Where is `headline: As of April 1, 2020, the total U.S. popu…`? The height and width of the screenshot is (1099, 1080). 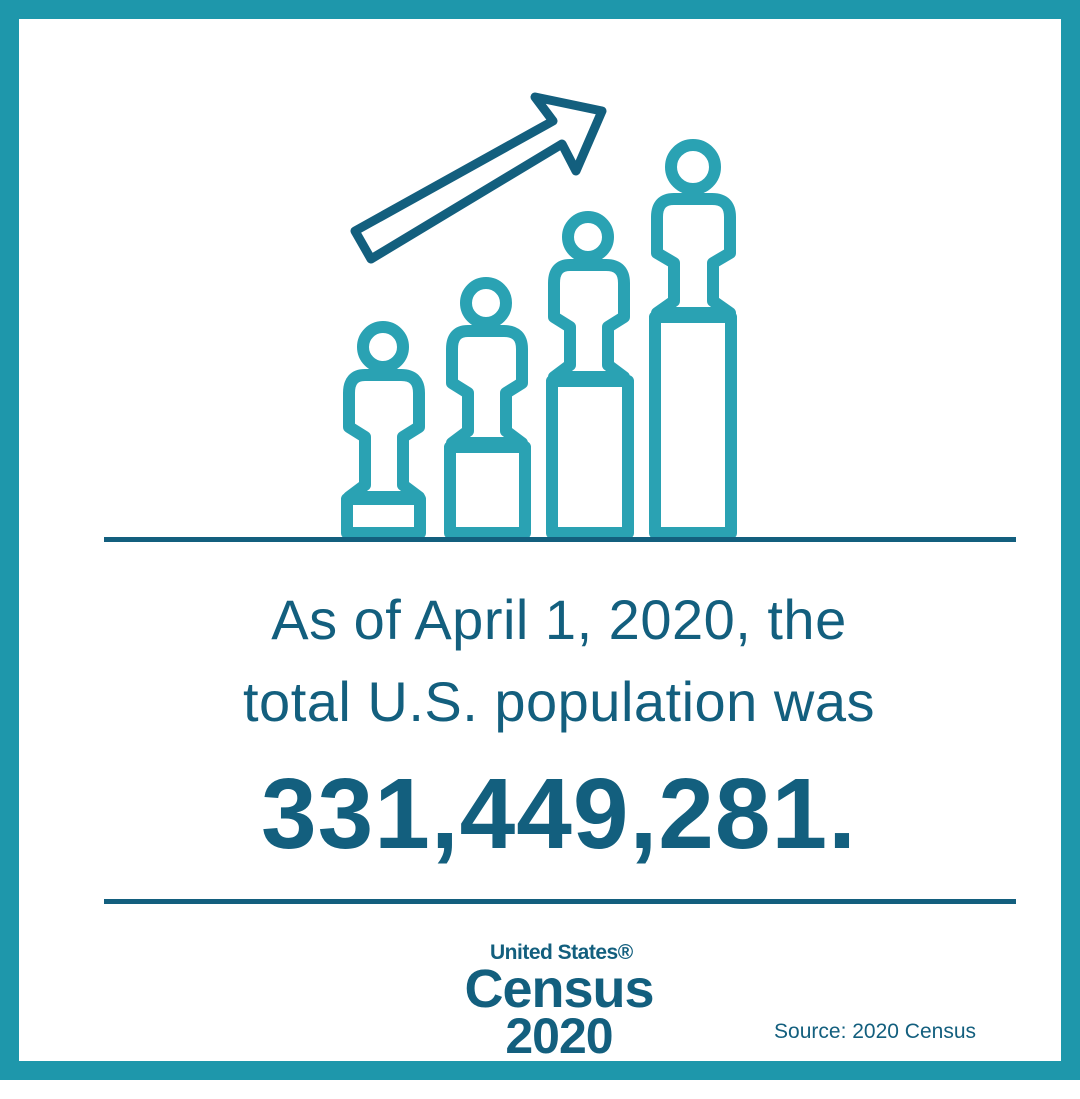
headline: As of April 1, 2020, the total U.S. popu… is located at coordinates (549, 661).